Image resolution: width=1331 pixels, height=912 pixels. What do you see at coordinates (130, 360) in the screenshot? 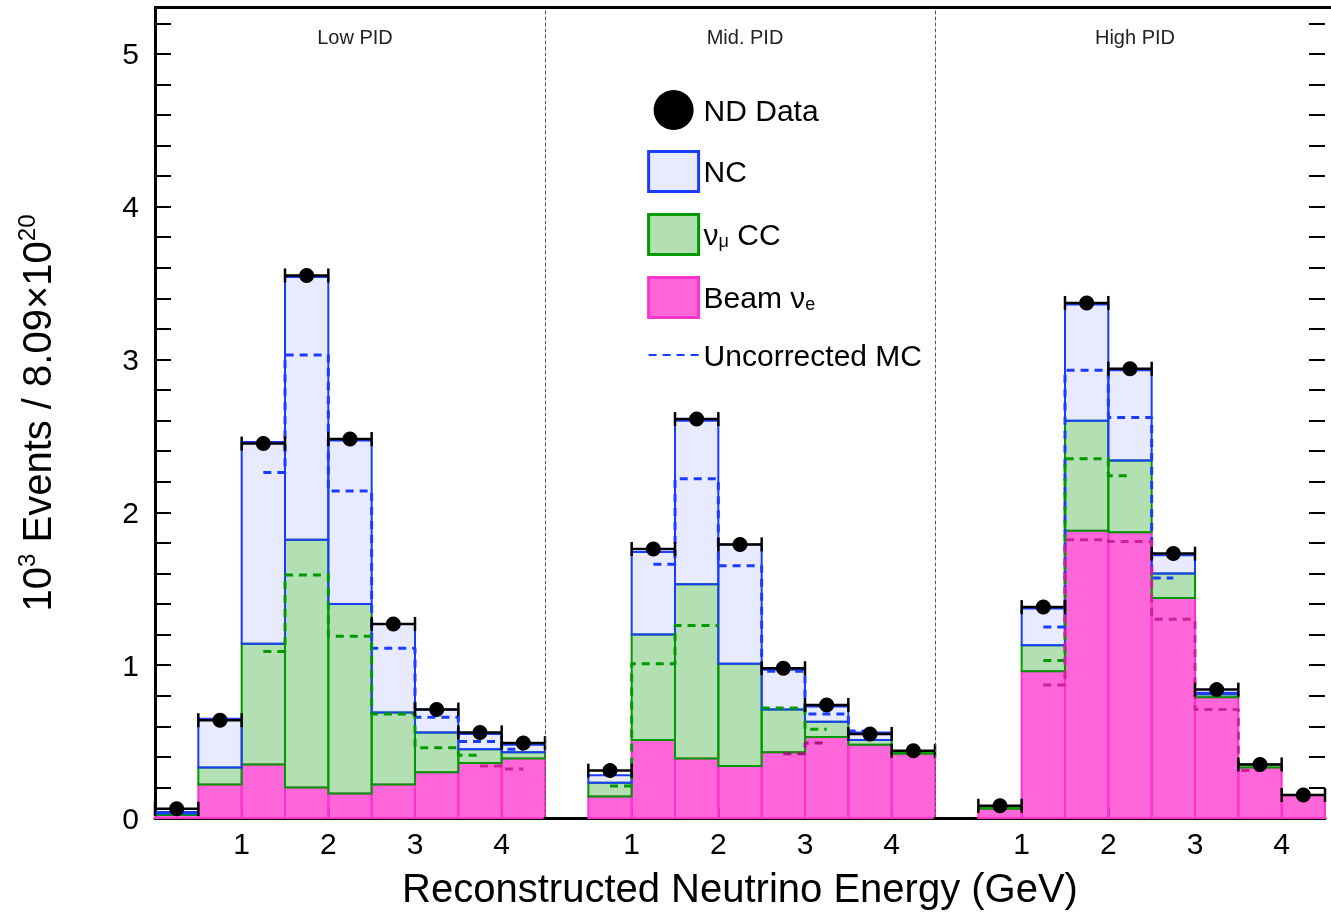
I see `y-tick-label: 3` at bounding box center [130, 360].